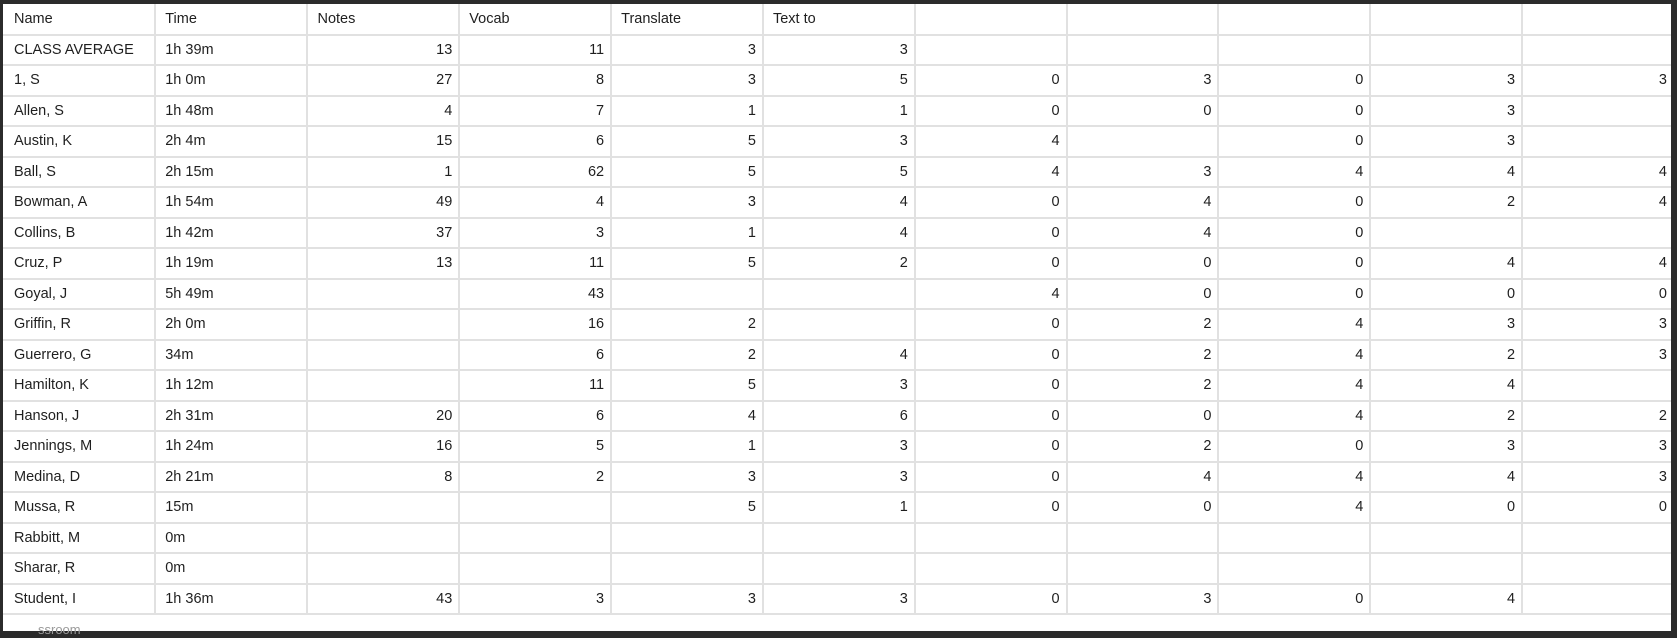 The image size is (1677, 638). Describe the element at coordinates (80, 538) in the screenshot. I see `student-name-cell: Rabbitt, M` at that location.